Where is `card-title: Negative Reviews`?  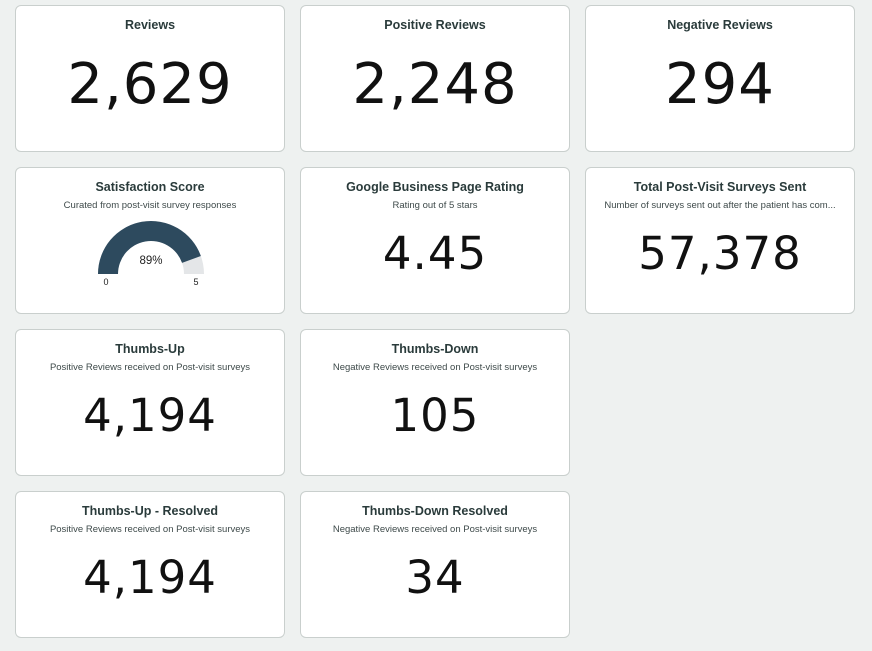 card-title: Negative Reviews is located at coordinates (720, 25).